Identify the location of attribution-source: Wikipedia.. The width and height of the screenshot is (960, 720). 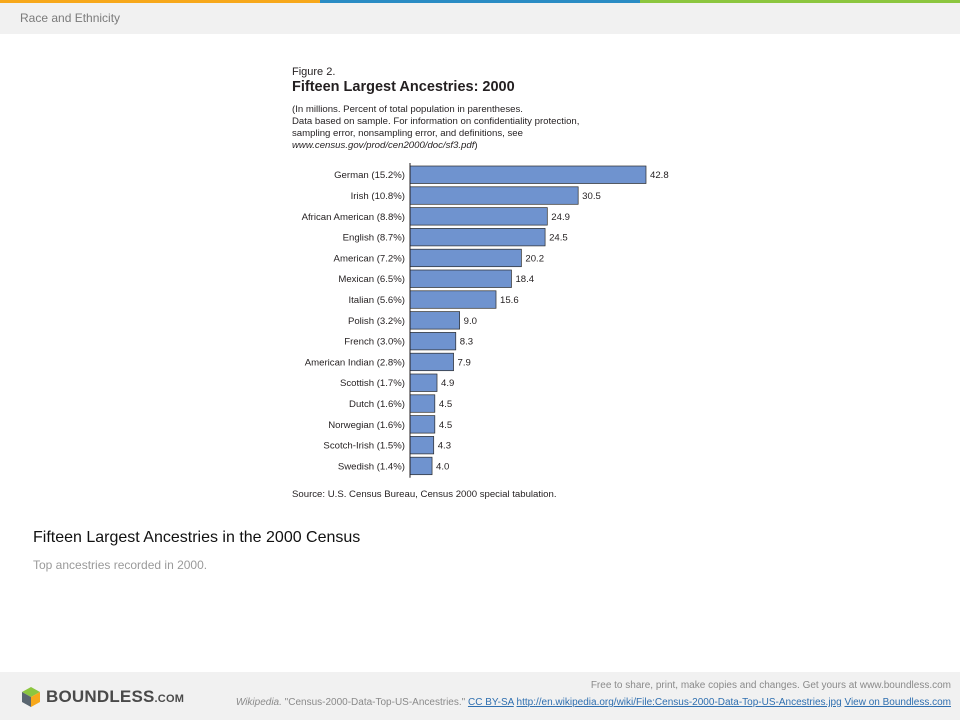
(258, 702).